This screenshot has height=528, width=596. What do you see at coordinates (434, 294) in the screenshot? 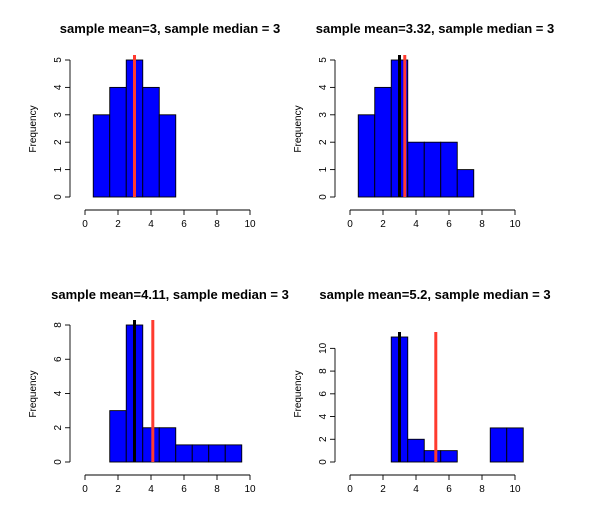
I see `panel-title: sample mean=5.2, sample median = 3` at bounding box center [434, 294].